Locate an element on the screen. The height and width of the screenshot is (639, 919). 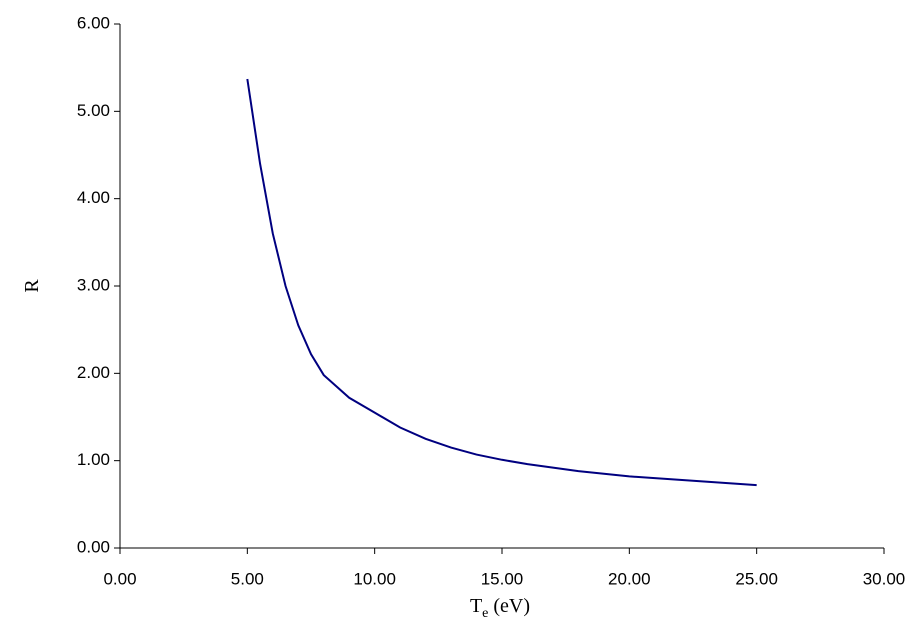
x-axis-label: Te (eV) is located at coordinates (500, 608).